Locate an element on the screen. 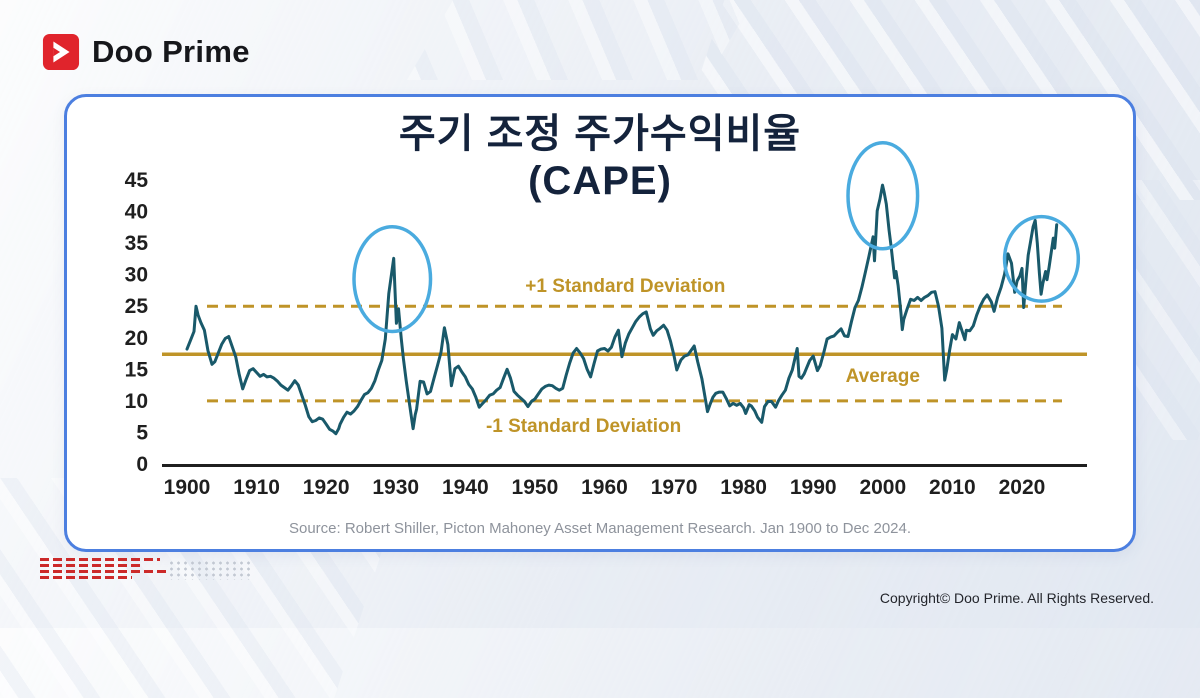  doo-prime-logo: Doo Prime is located at coordinates (146, 52).